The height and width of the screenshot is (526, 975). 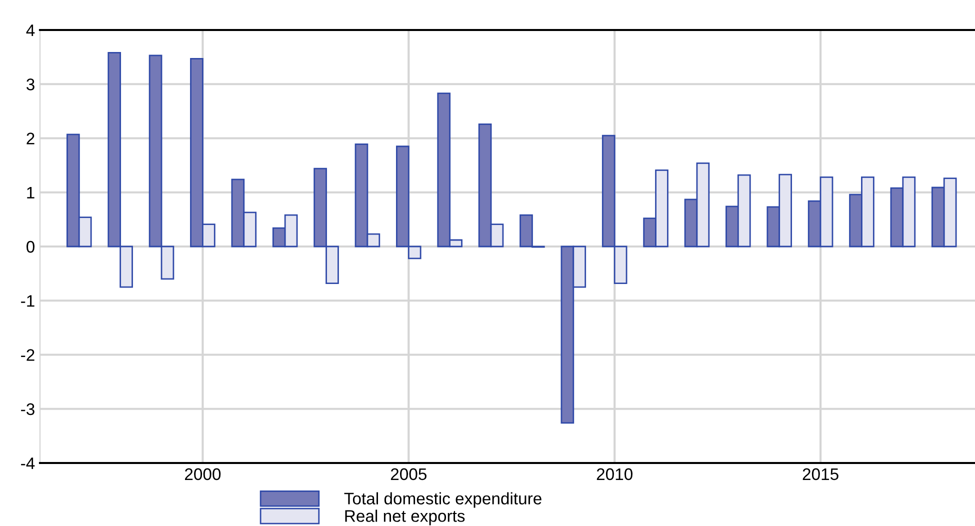 What do you see at coordinates (27, 409) in the screenshot?
I see `y-tick-label: -3` at bounding box center [27, 409].